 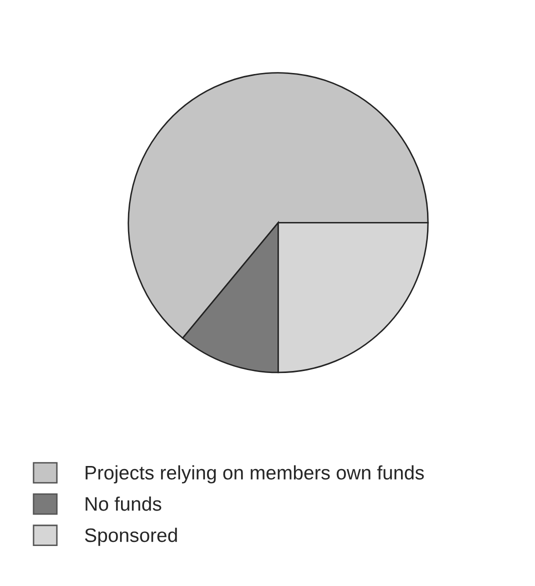 What do you see at coordinates (255, 474) in the screenshot?
I see `legend-label: Projects relying on members own funds` at bounding box center [255, 474].